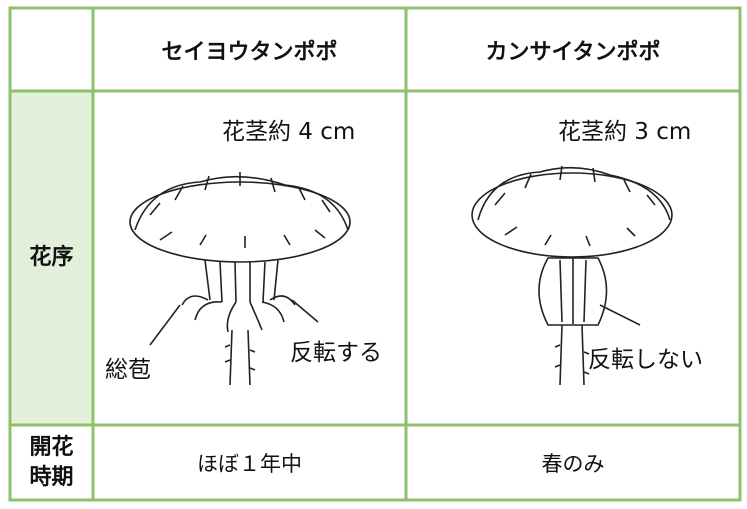 Image resolution: width=747 pixels, height=509 pixels. Describe the element at coordinates (51, 477) in the screenshot. I see `row-header-line: 時期` at that location.